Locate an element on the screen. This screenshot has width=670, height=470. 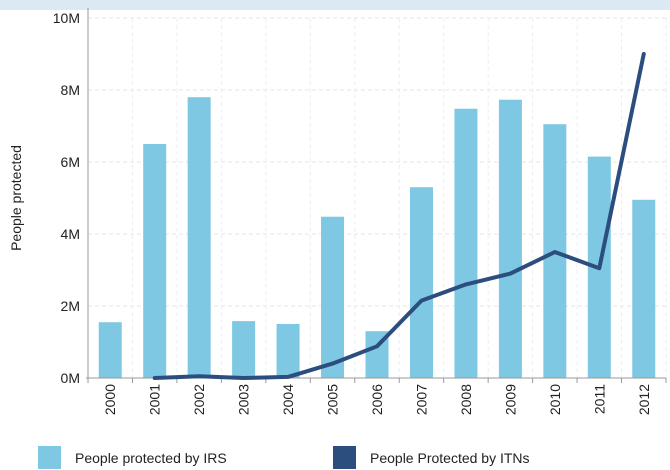
y-axis-label: People protected is located at coordinates (16, 198).